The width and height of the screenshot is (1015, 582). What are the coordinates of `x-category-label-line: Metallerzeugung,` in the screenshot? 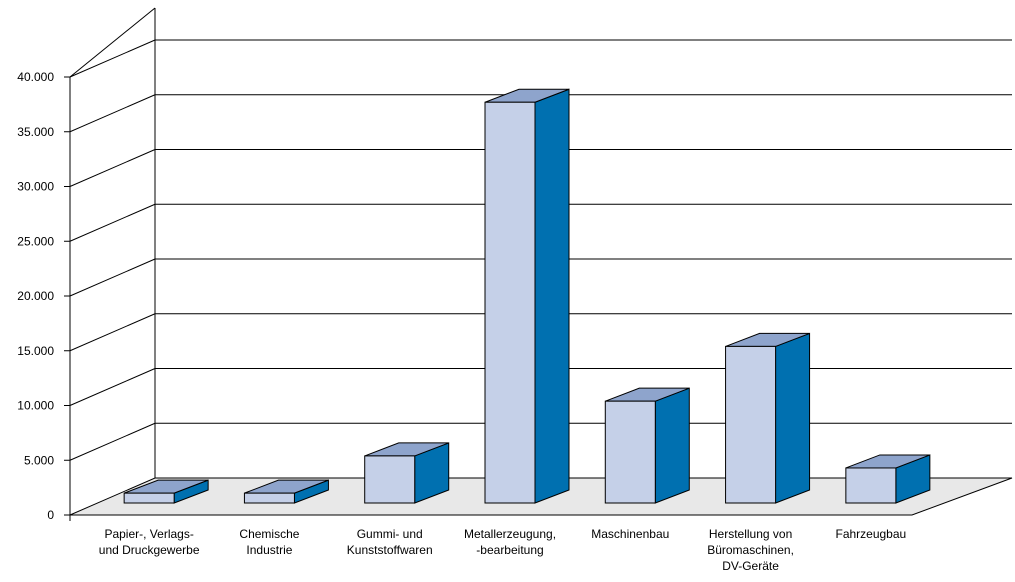 It's located at (510, 534).